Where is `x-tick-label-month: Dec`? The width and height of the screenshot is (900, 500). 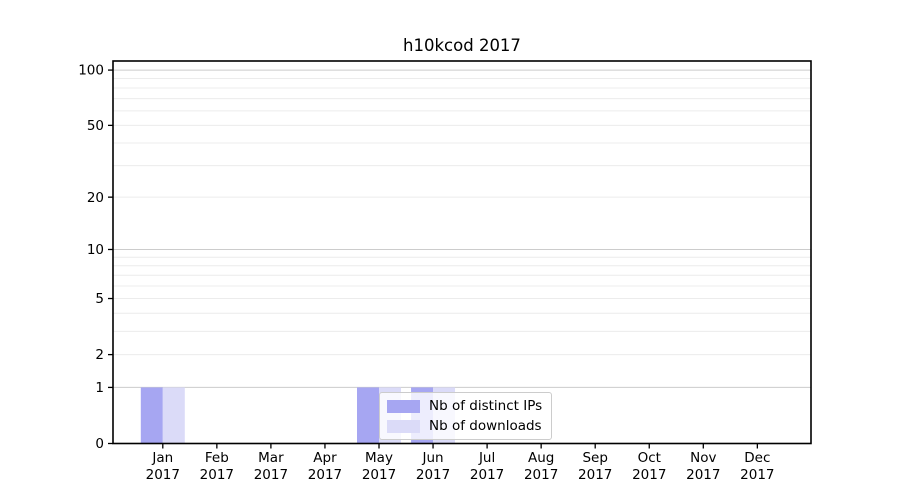 x-tick-label-month: Dec is located at coordinates (757, 458).